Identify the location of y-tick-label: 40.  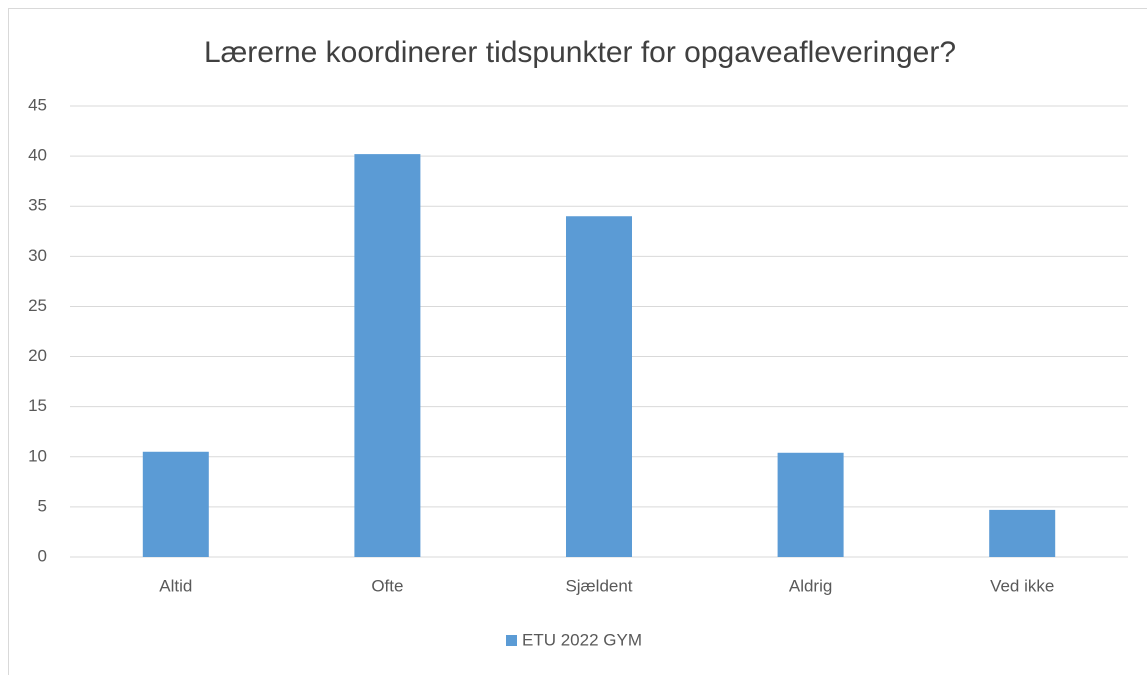
(37, 155).